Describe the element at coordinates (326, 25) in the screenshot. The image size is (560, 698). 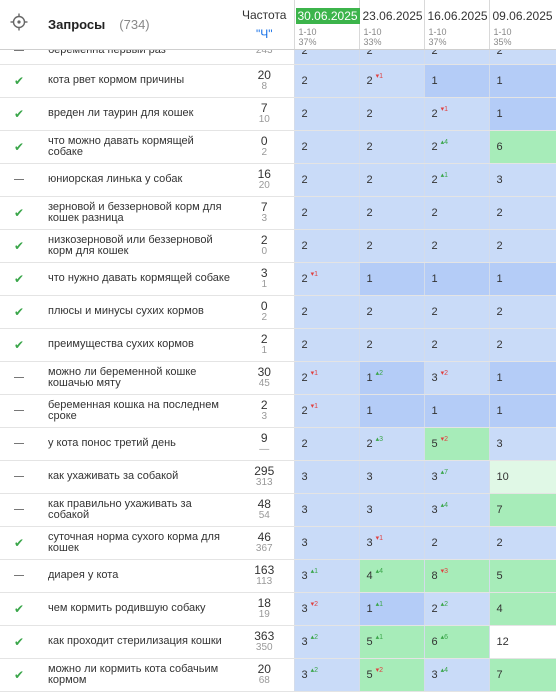
I see `date-column-header-1: 30.06.2025 1-10 37%` at that location.